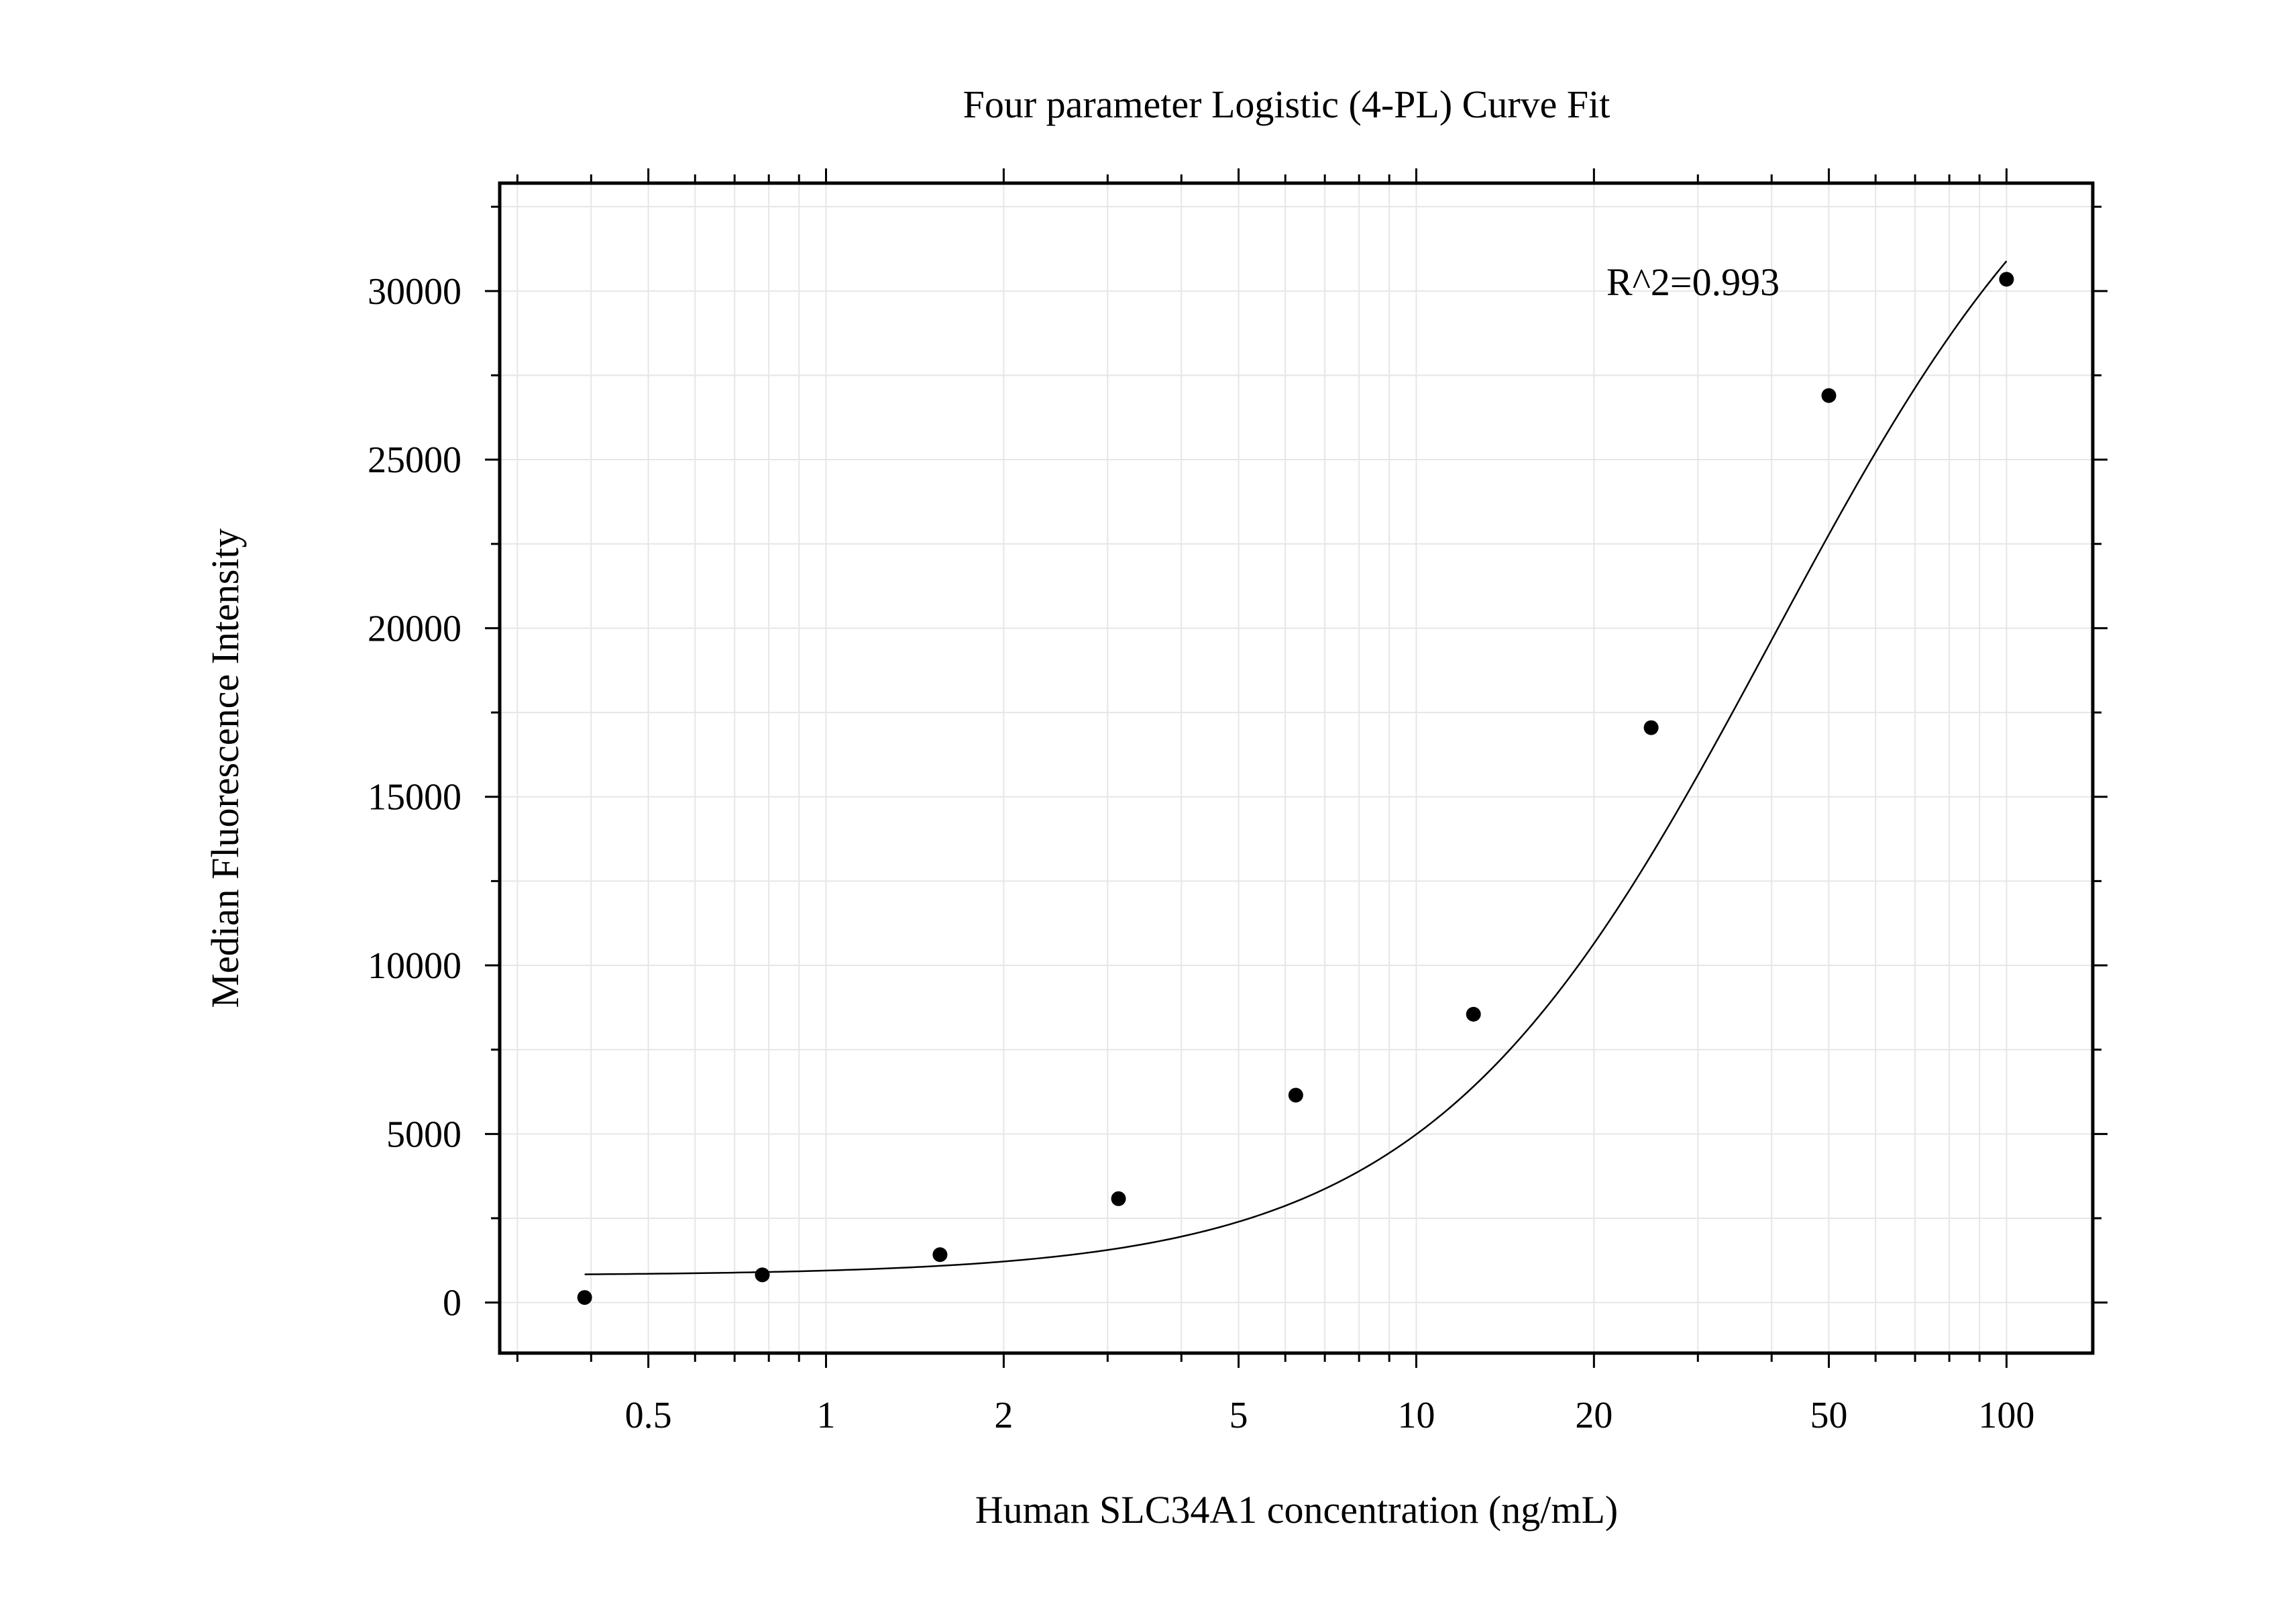 This screenshot has height=1604, width=2296. What do you see at coordinates (1693, 282) in the screenshot?
I see `r-squared-annotation: R^2=0.993` at bounding box center [1693, 282].